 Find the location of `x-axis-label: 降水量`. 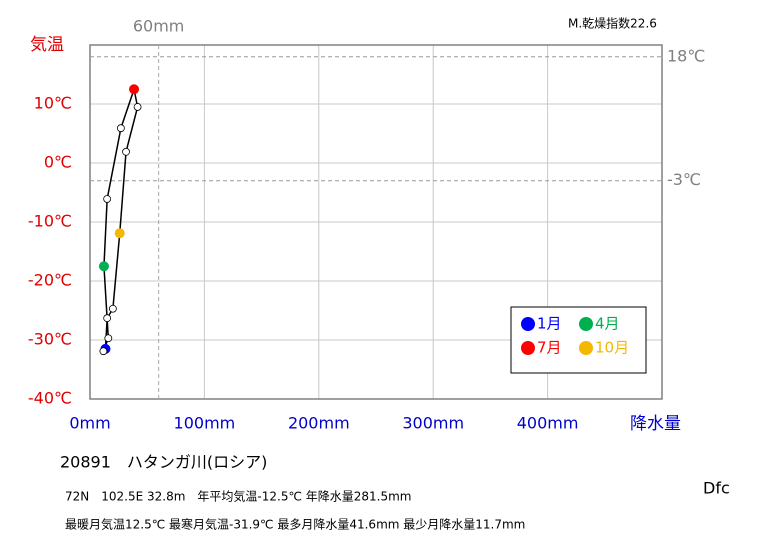

x-axis-label: 降水量 is located at coordinates (655, 424).